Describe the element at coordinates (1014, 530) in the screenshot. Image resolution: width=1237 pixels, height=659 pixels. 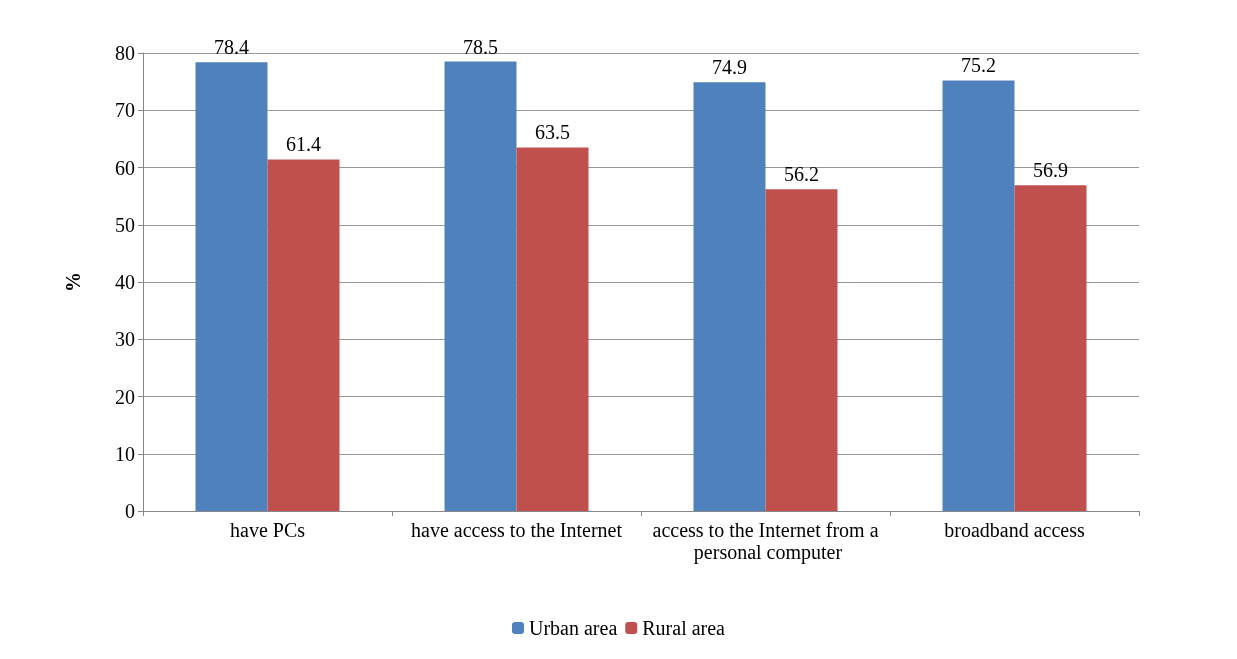
I see `x-tick-label: broadband access` at that location.